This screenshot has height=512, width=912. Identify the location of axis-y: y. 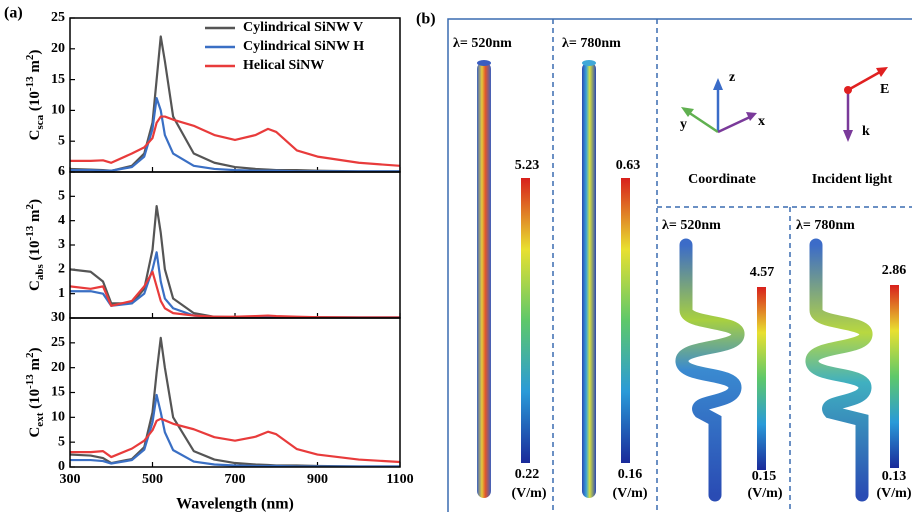
(683, 124).